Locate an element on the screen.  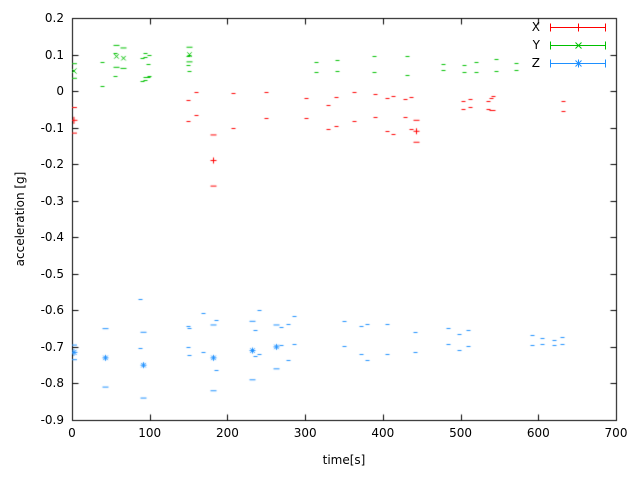
y-tick-label: -0.3 is located at coordinates (52, 200).